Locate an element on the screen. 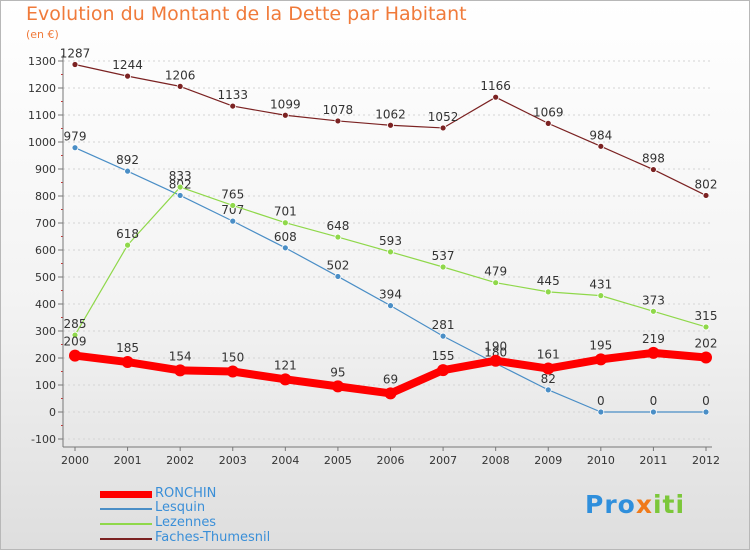 The width and height of the screenshot is (750, 550). data-label-lesquin-2008: 180 is located at coordinates (495, 352).